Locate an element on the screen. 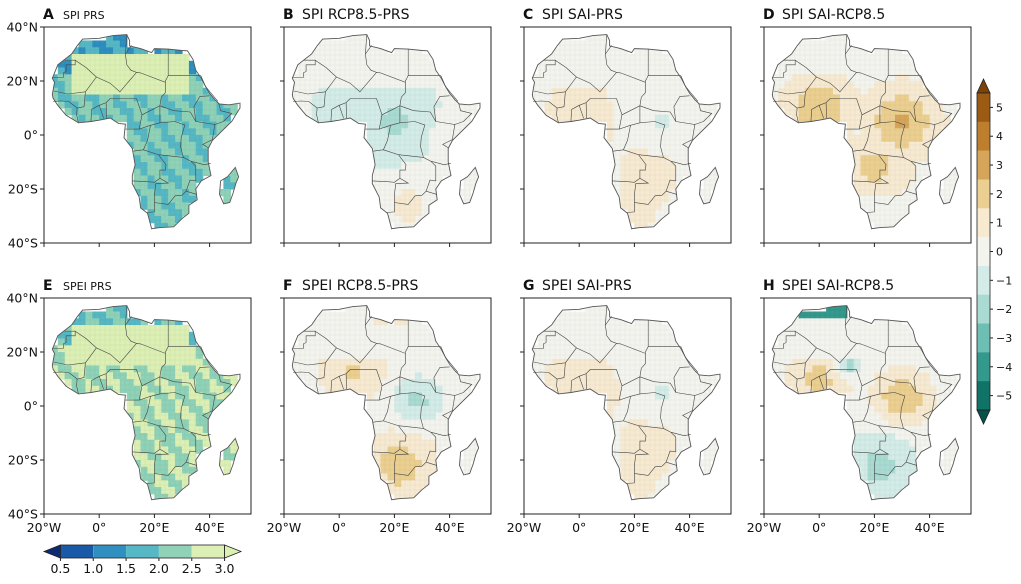 This screenshot has height=584, width=1021. colorbar-tick-label: 5 is located at coordinates (999, 107).